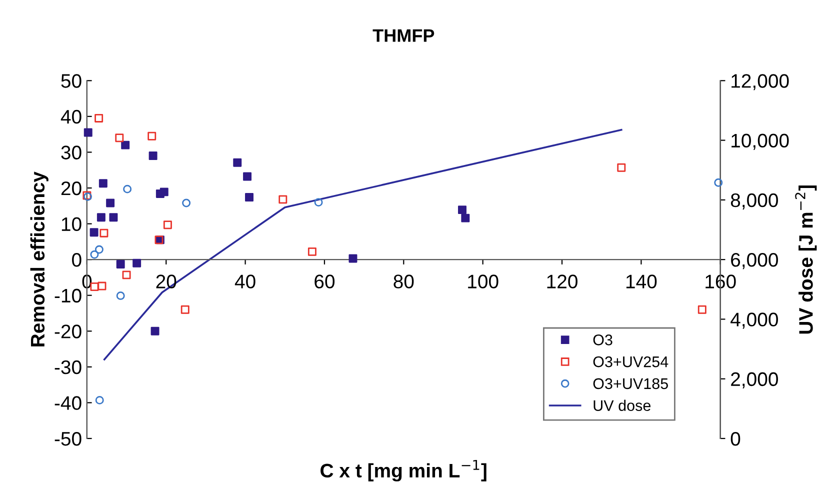 This screenshot has width=828, height=504. What do you see at coordinates (166, 281) in the screenshot?
I see `x-tick-label: 20` at bounding box center [166, 281].